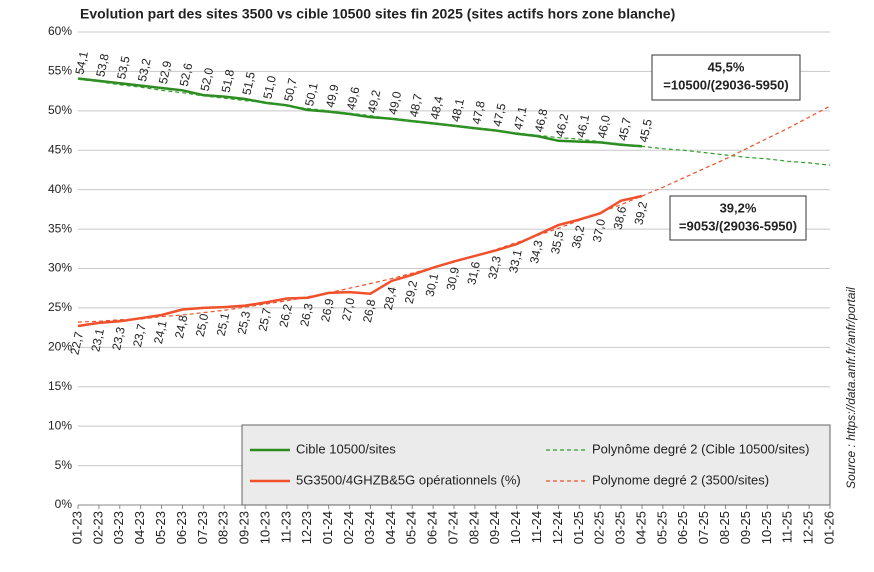 This screenshot has height=572, width=874. I want to click on data-label: 31,6, so click(473, 273).